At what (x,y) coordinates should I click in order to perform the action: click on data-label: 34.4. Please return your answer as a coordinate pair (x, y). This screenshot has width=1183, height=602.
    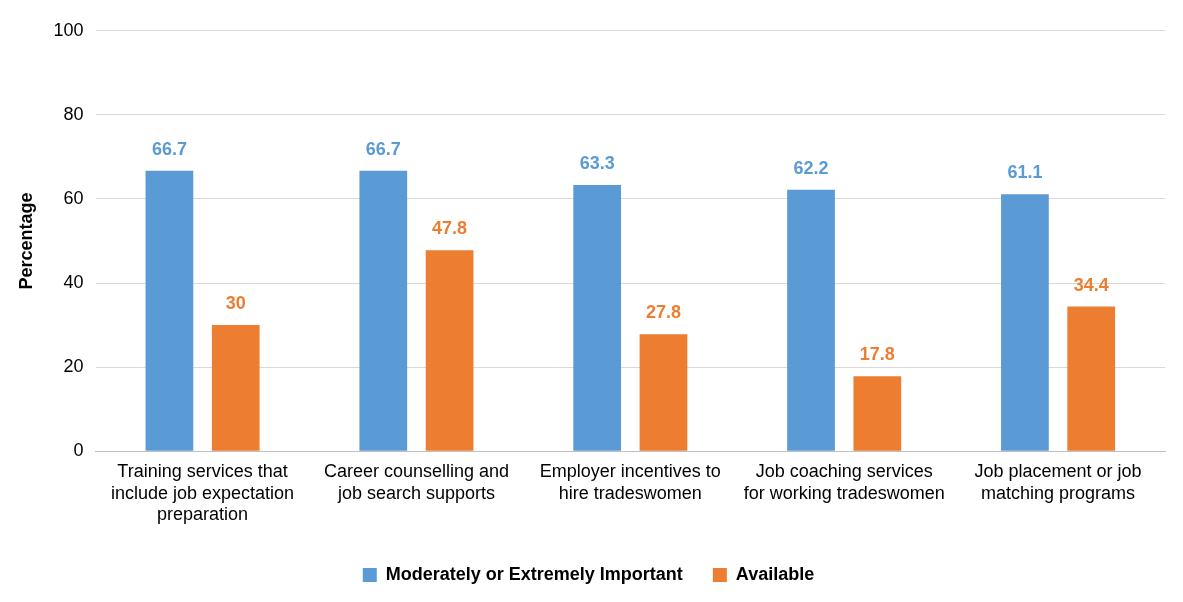
    Looking at the image, I should click on (1091, 284).